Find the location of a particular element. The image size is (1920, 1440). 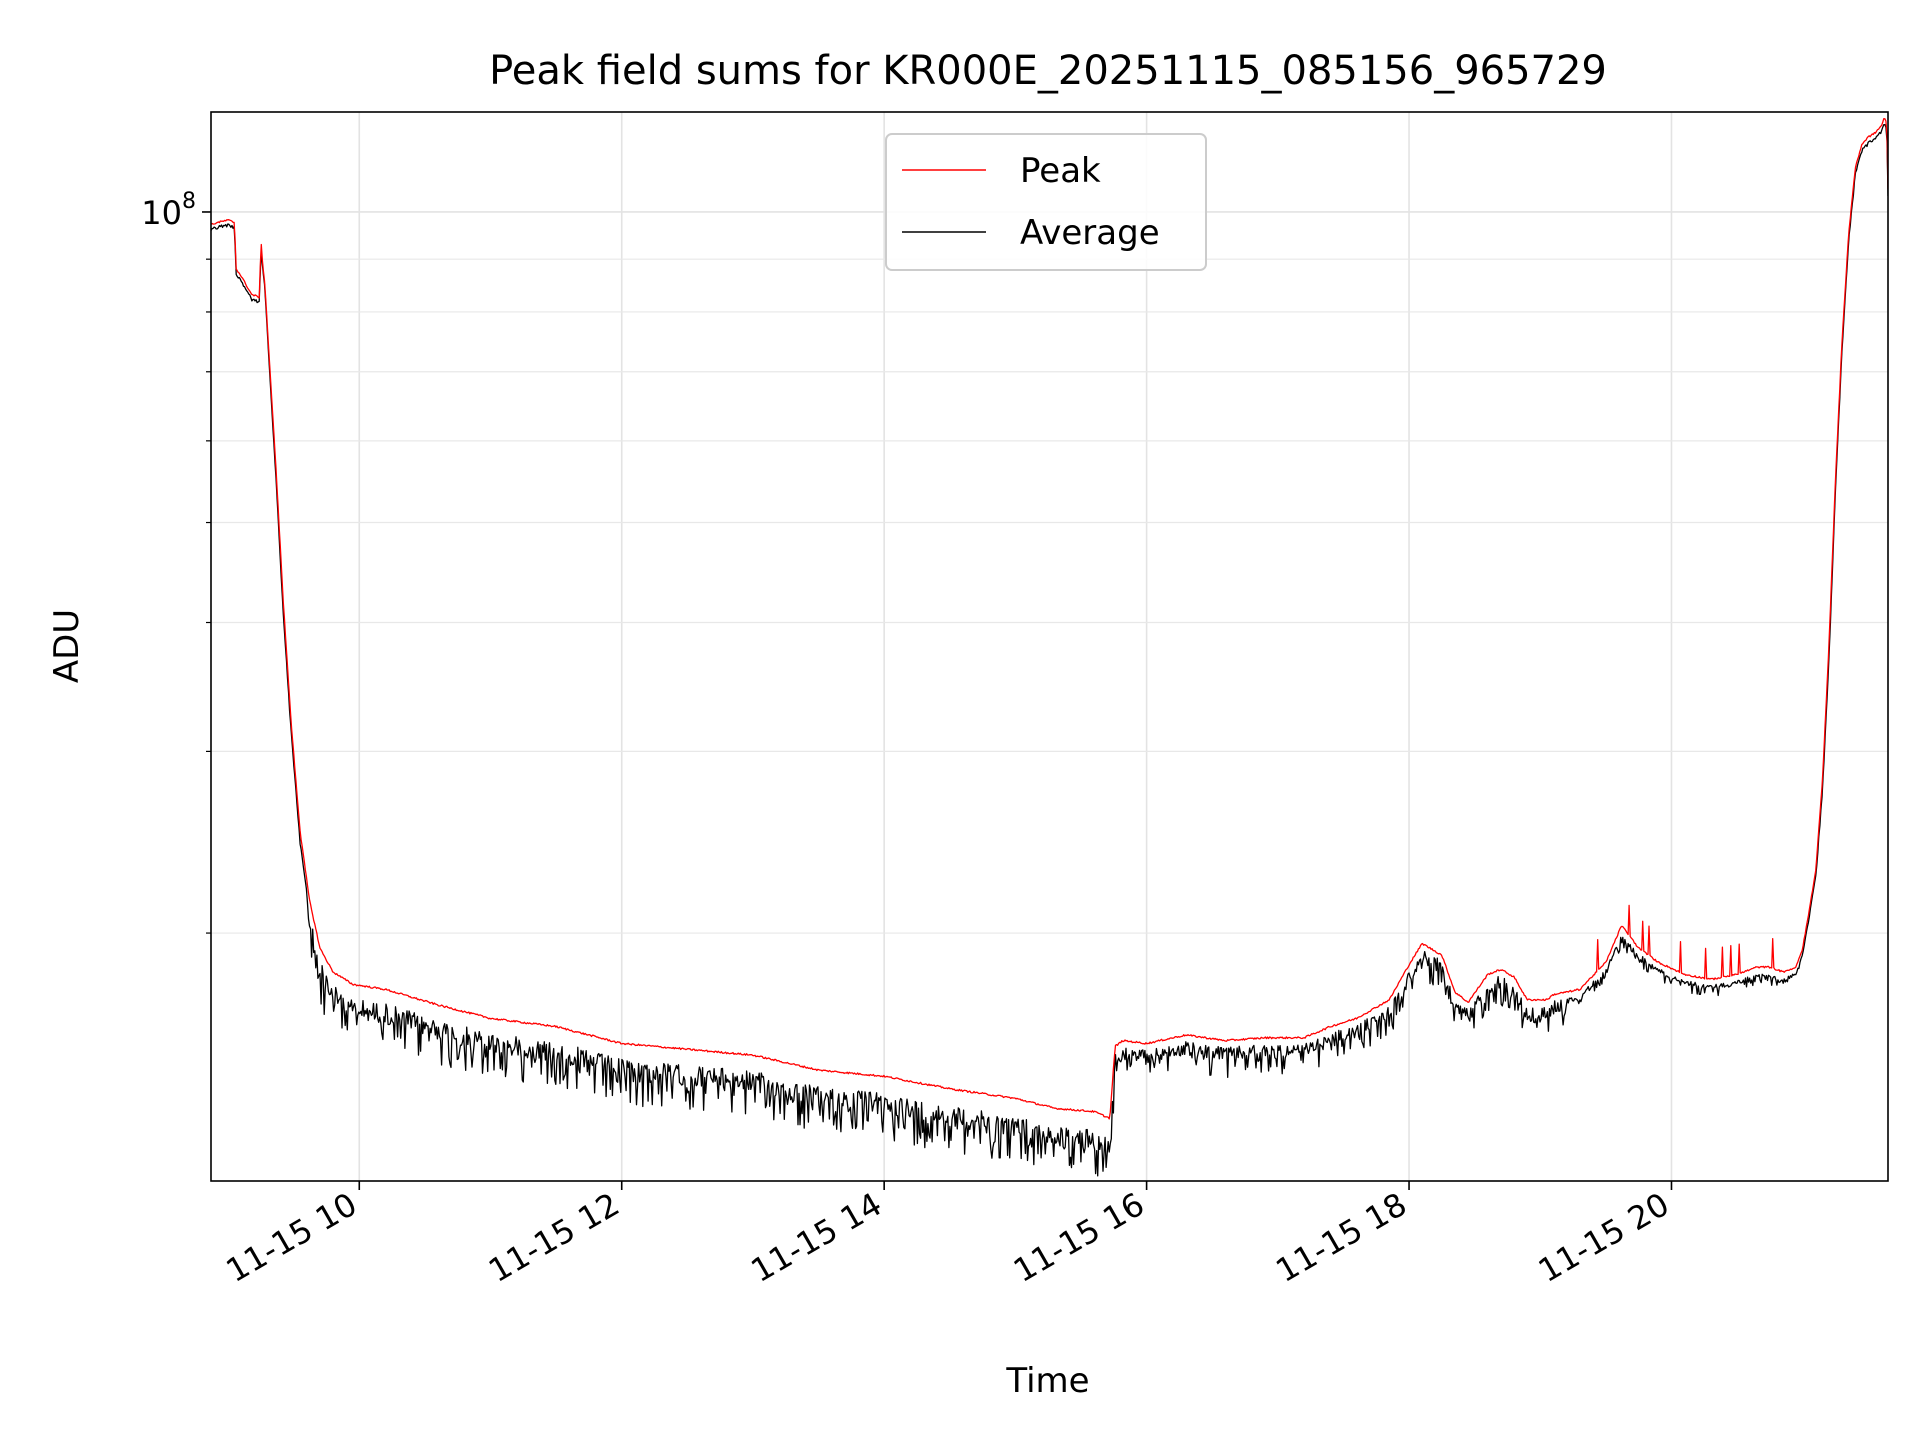

legend-peak-label: Peak is located at coordinates (1060, 171).